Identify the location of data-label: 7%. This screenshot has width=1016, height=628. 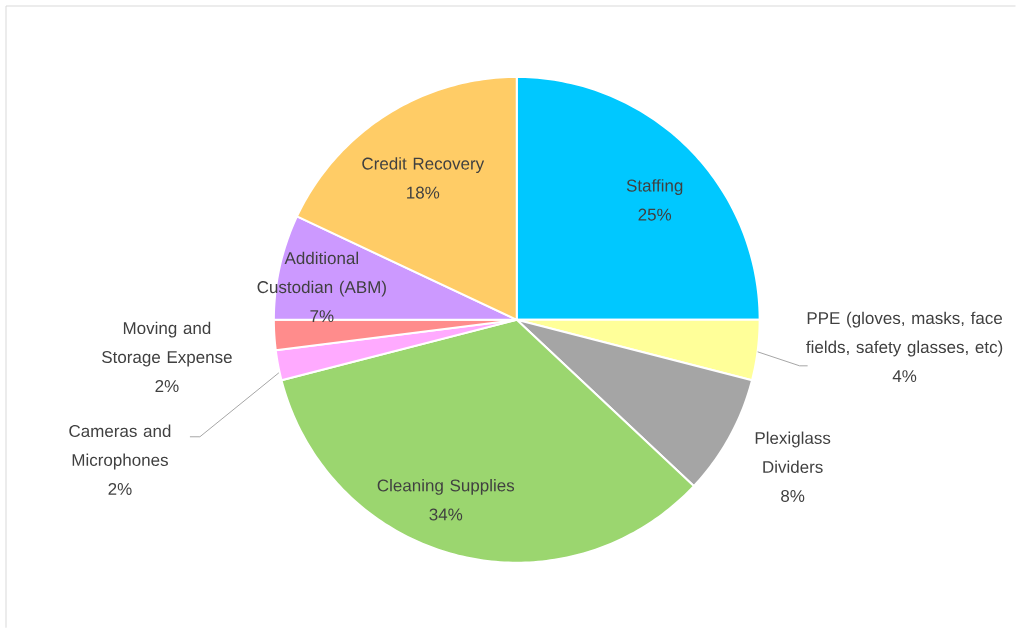
(322, 316).